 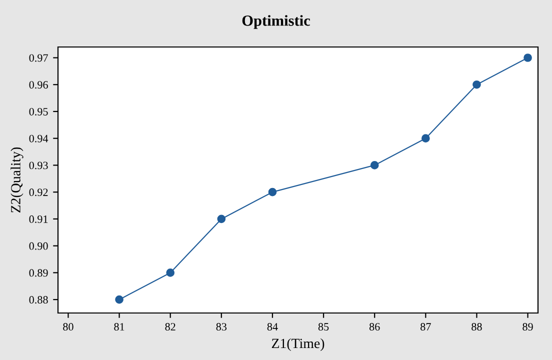 I want to click on x-axis-title: Z1(Time), so click(x=298, y=344).